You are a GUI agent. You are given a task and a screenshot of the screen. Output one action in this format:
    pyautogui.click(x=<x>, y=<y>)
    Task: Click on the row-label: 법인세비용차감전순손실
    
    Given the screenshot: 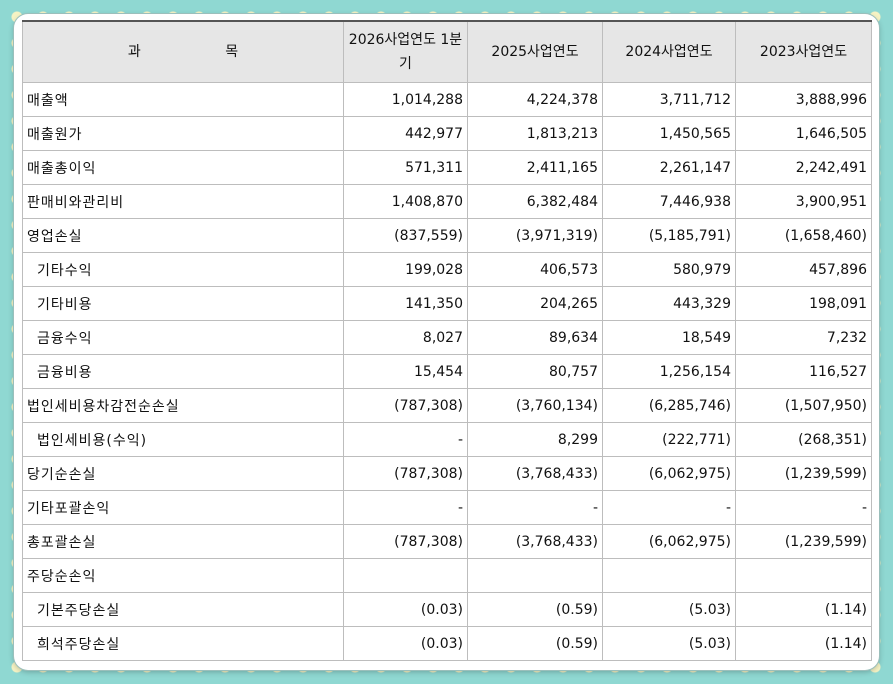 What is the action you would take?
    pyautogui.click(x=183, y=405)
    